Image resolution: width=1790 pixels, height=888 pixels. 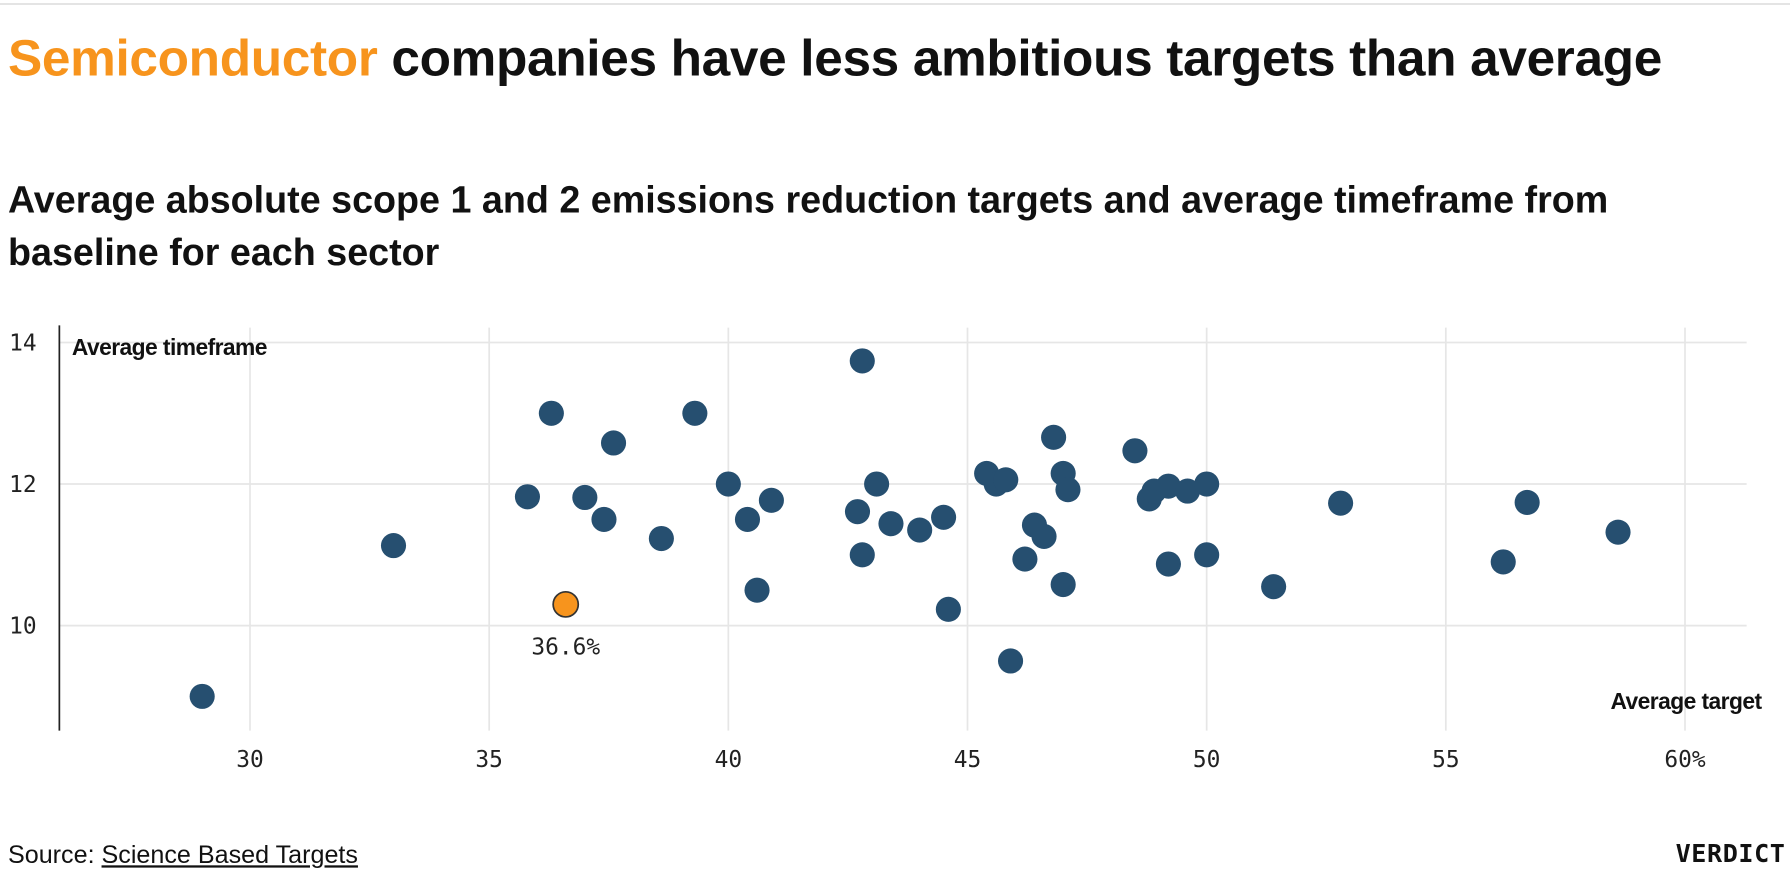 I want to click on y-tick-label: 12, so click(x=23, y=485).